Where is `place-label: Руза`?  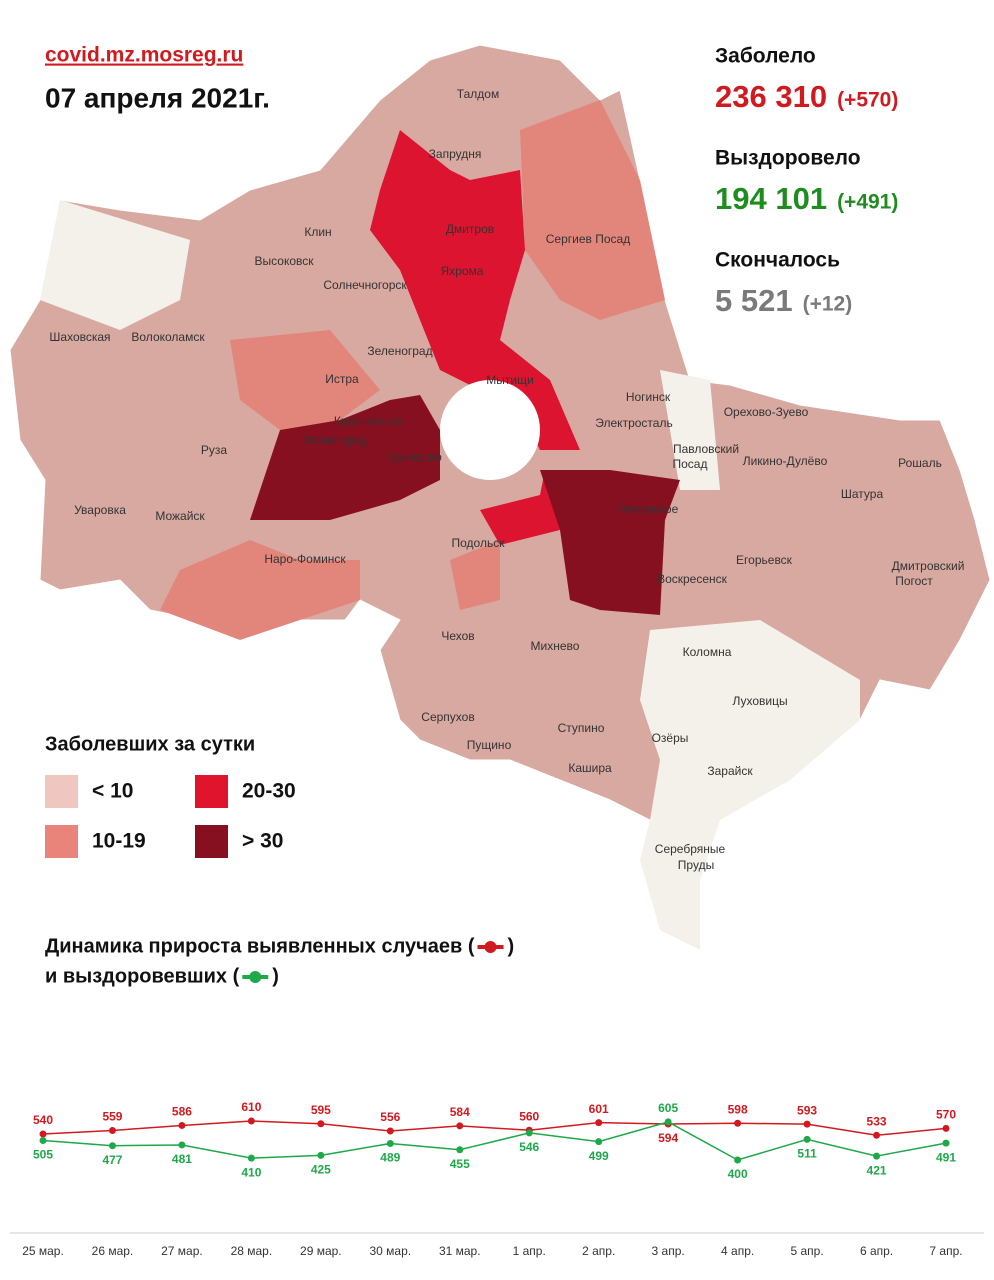
place-label: Руза is located at coordinates (214, 450).